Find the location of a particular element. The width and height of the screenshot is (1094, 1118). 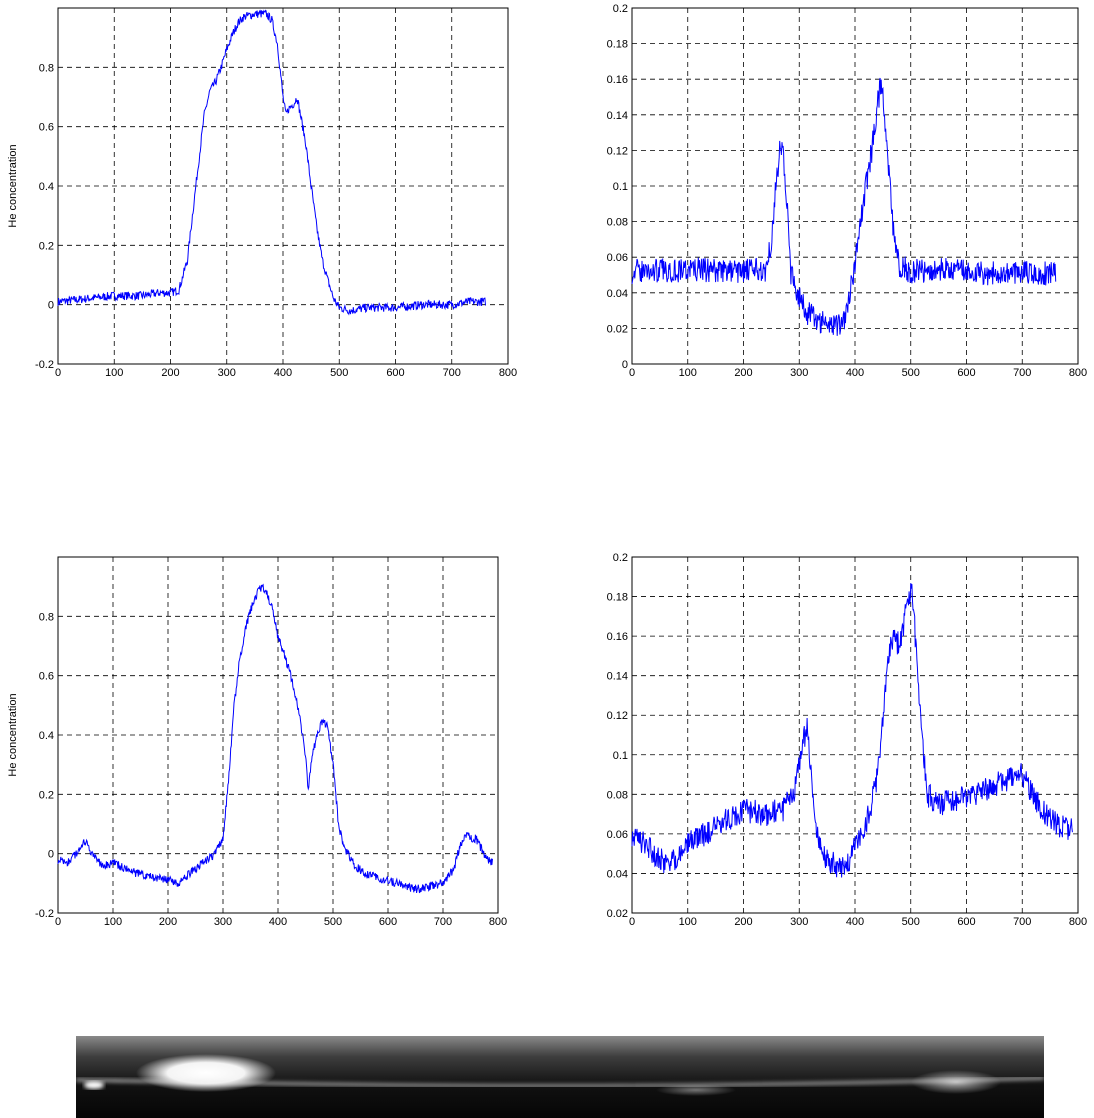

strip-bright-spot is located at coordinates (94, 1085).